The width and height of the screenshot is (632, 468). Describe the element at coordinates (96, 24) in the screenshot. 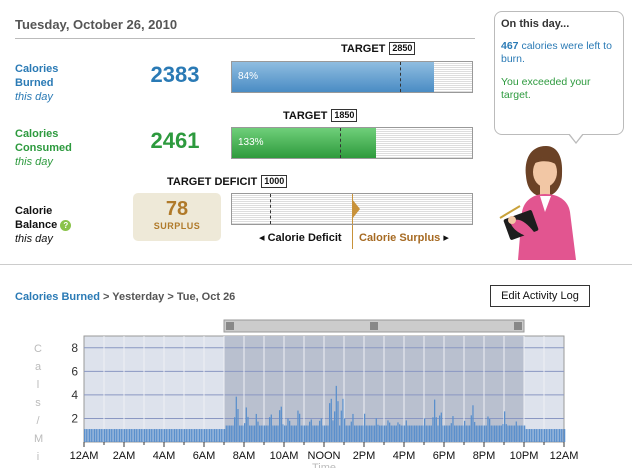

I see `date-title: Tuesday, October 26, 2010` at that location.